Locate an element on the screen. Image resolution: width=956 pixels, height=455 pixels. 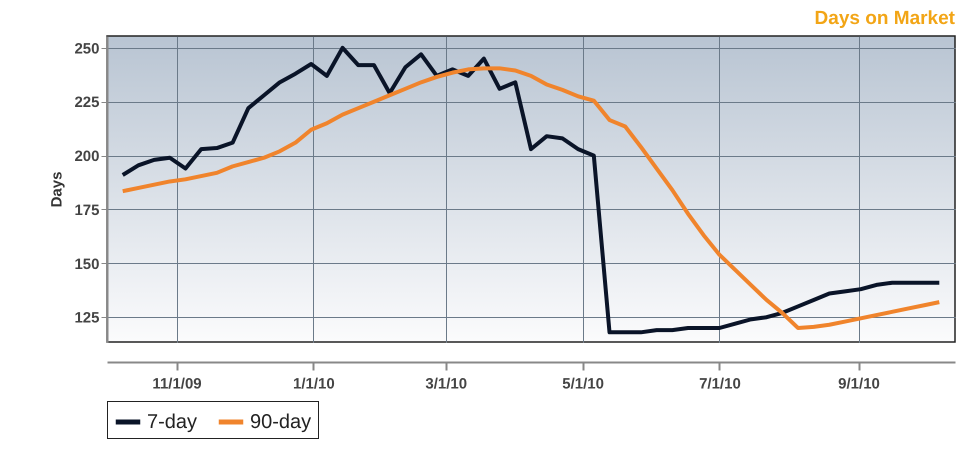
chart-title: Days on Market is located at coordinates (885, 18).